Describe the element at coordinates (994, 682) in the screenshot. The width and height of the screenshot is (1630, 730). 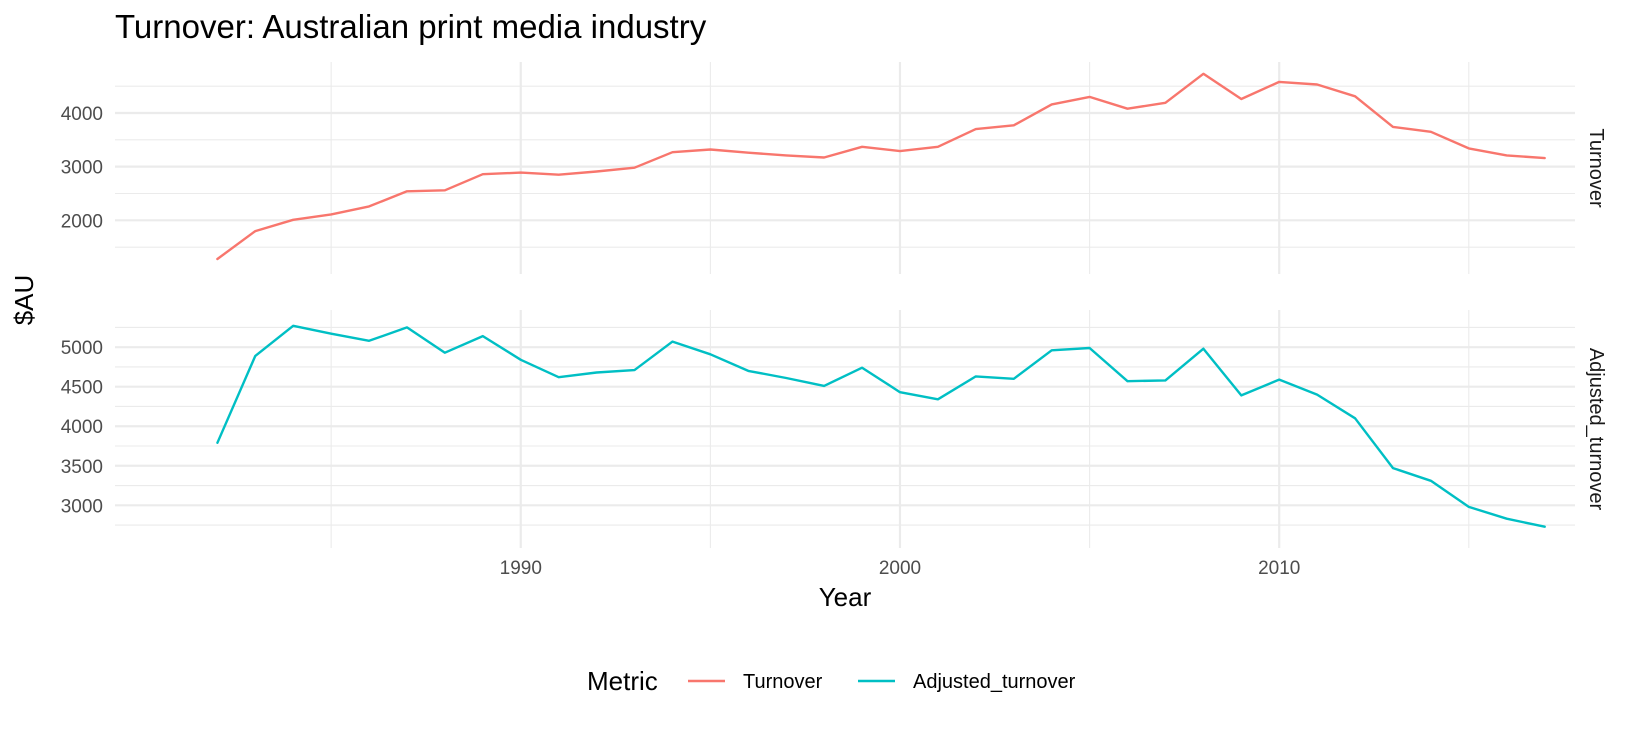
I see `legend-label-adjusted-turnover: Adjusted_turnover` at that location.